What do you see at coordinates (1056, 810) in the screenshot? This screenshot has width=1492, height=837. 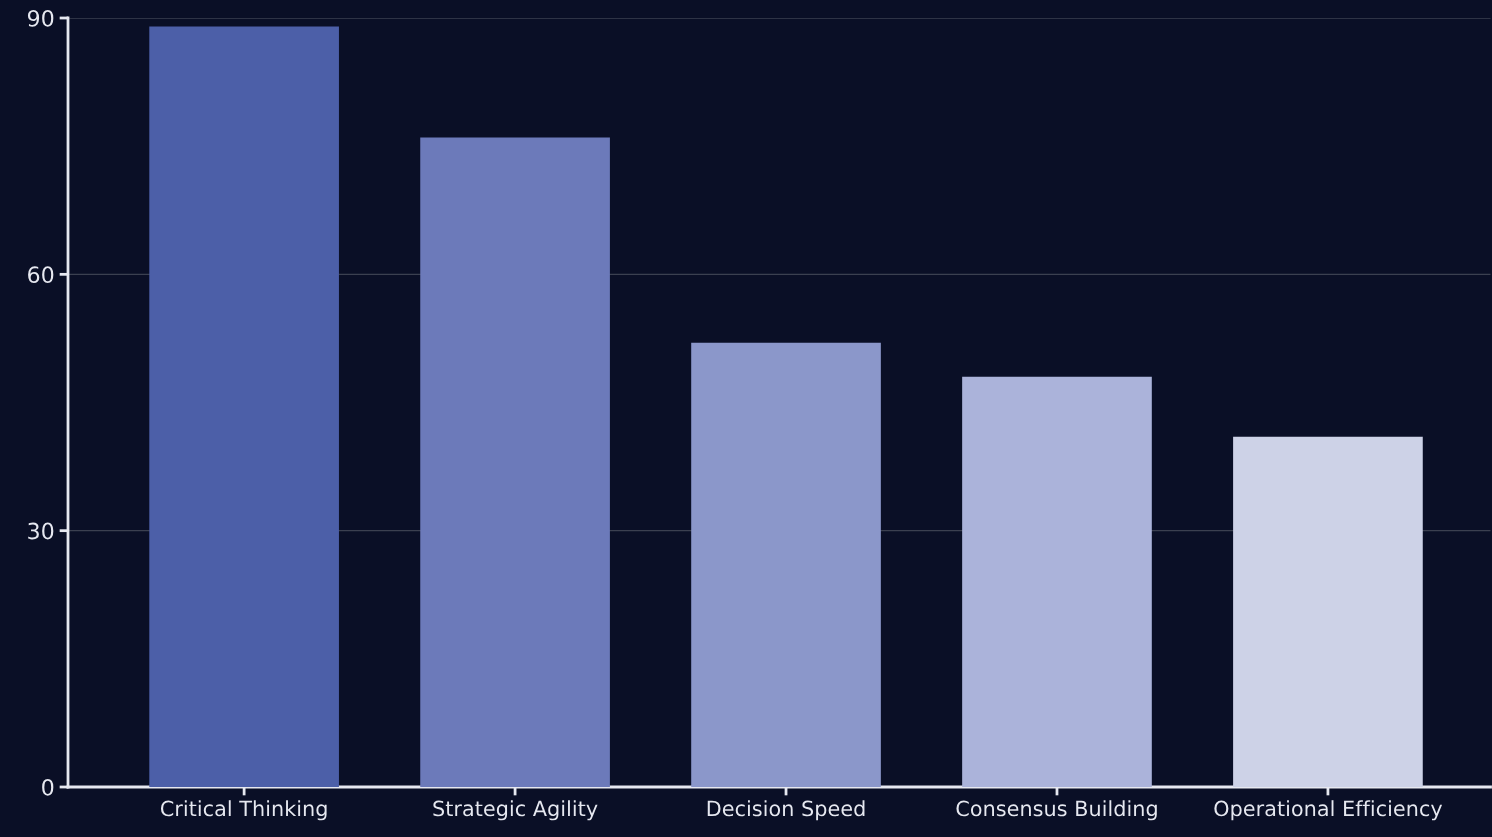 I see `x-tick-label: Consensus Building` at bounding box center [1056, 810].